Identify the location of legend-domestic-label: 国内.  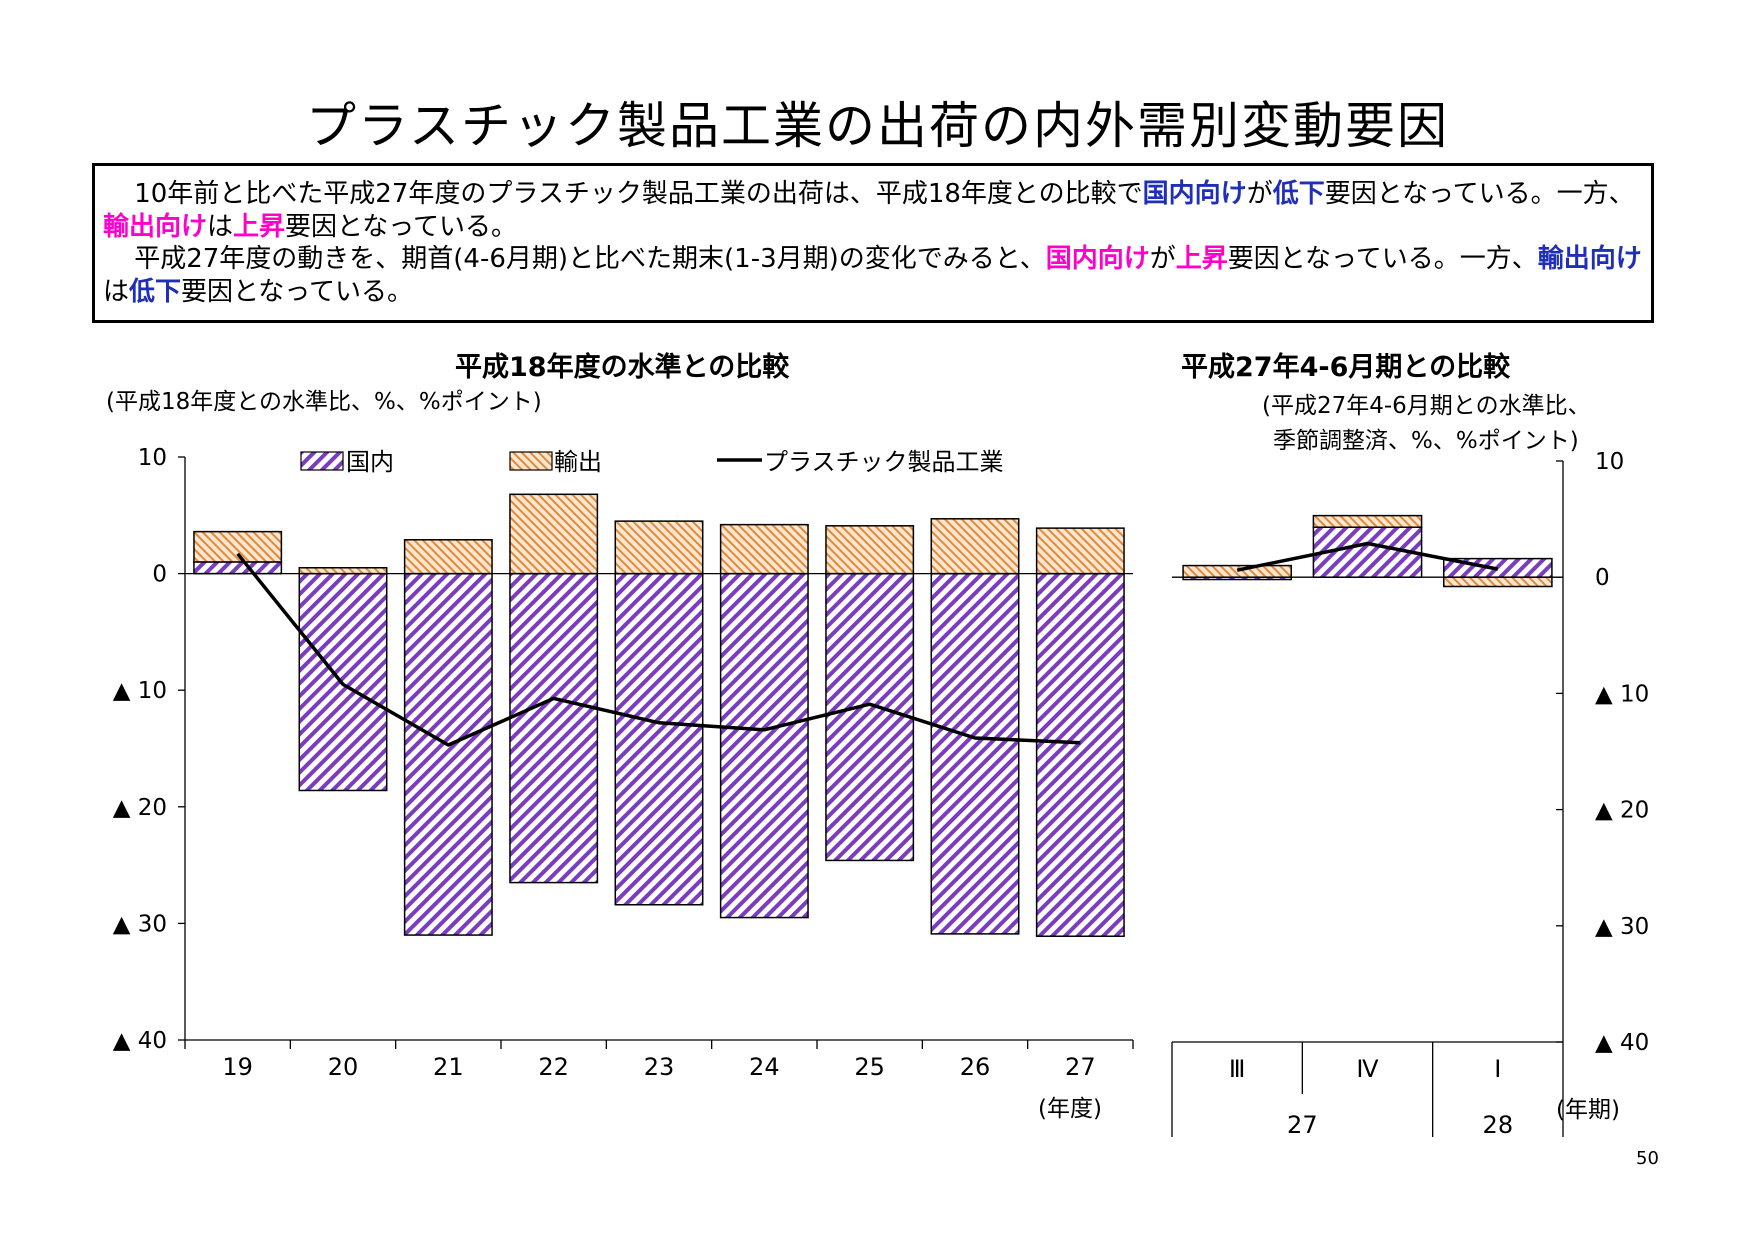
(370, 462).